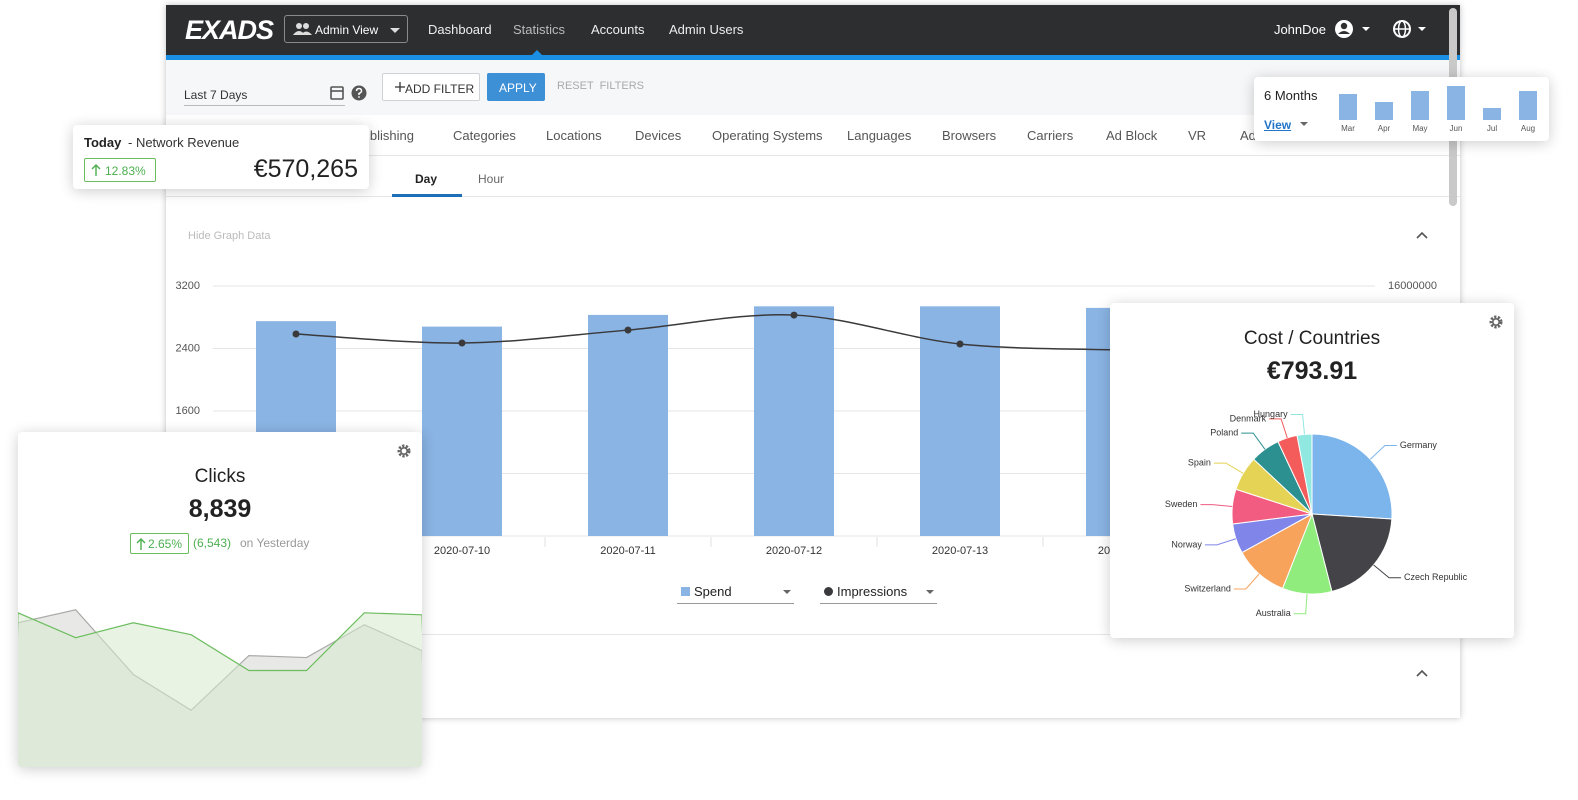 The width and height of the screenshot is (1578, 800). Describe the element at coordinates (1278, 125) in the screenshot. I see `view-link: View` at that location.